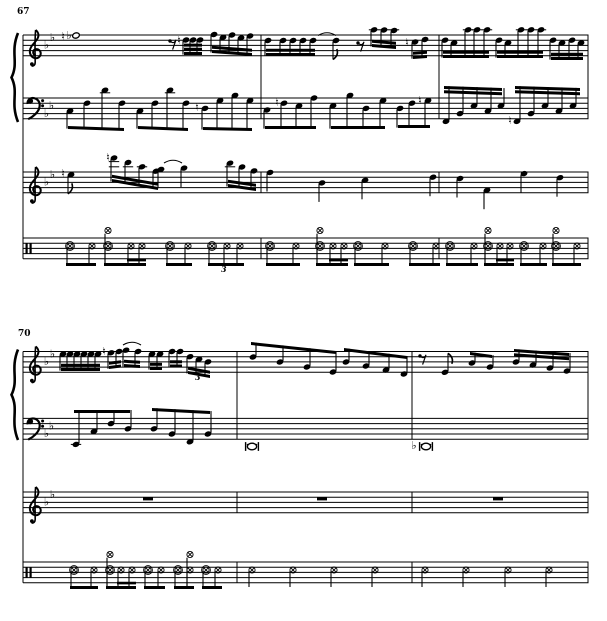 This screenshot has width=607, height=621. Describe the element at coordinates (30, 248) in the screenshot. I see `percussion-clef-icon` at that location.